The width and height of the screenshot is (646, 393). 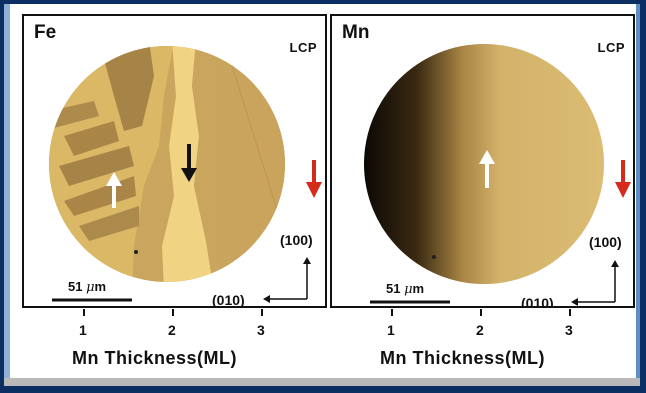 What do you see at coordinates (45, 32) in the screenshot?
I see `element-label: Fe` at bounding box center [45, 32].